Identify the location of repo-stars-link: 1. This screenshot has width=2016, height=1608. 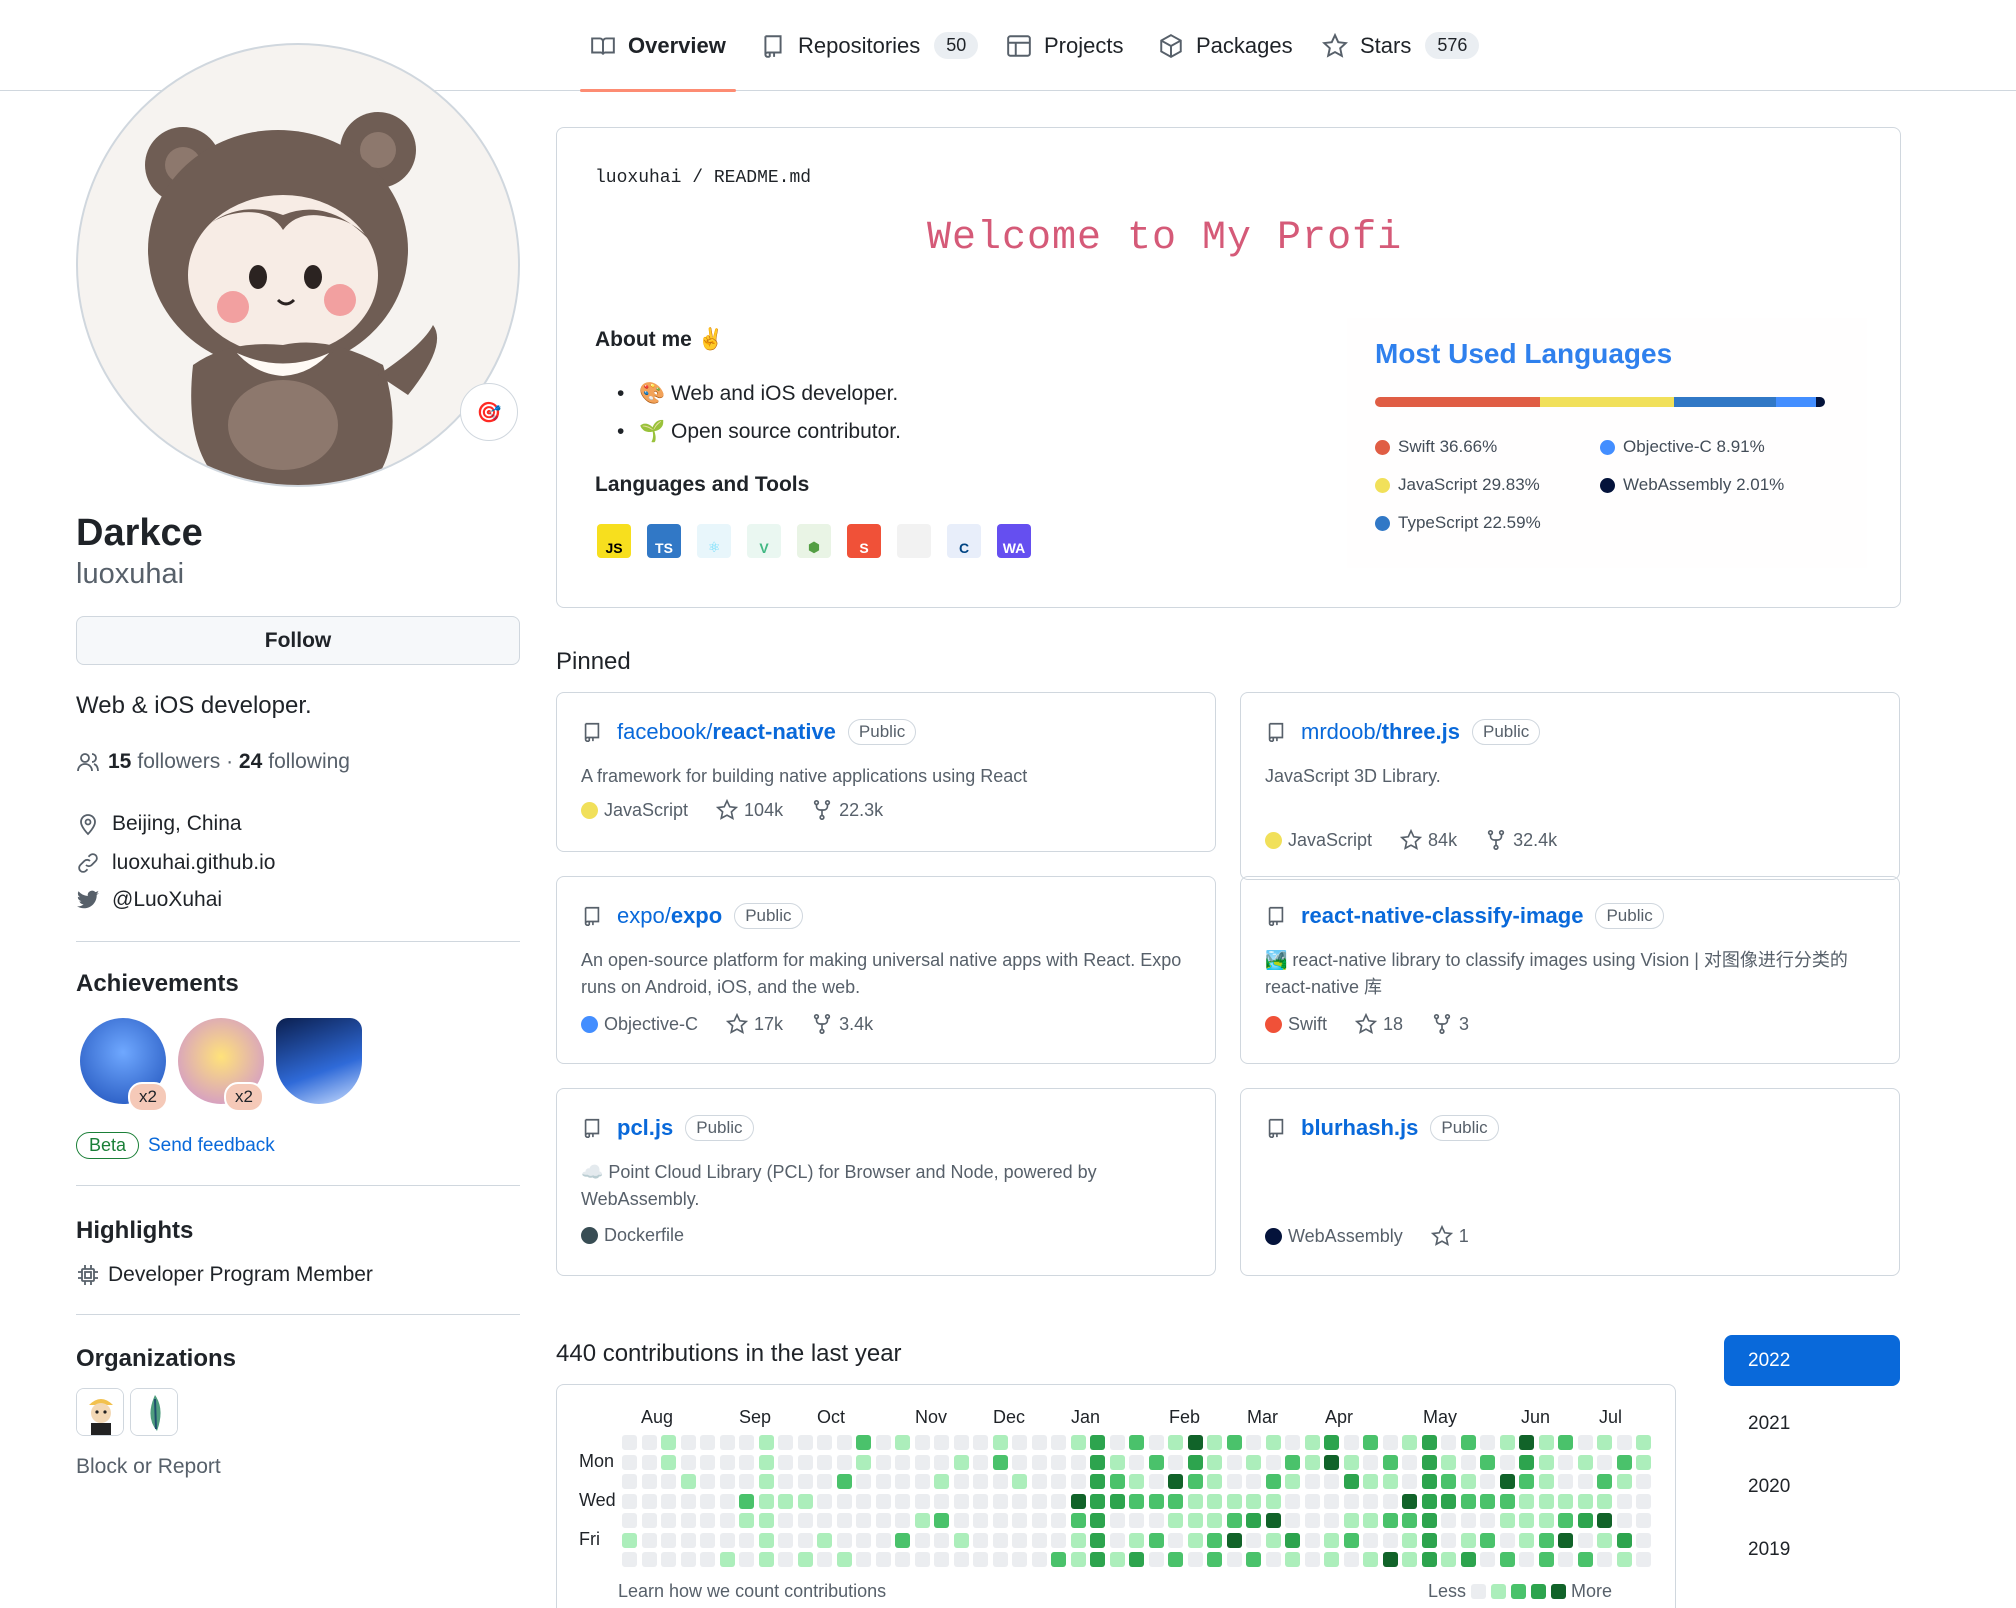
(1449, 1236).